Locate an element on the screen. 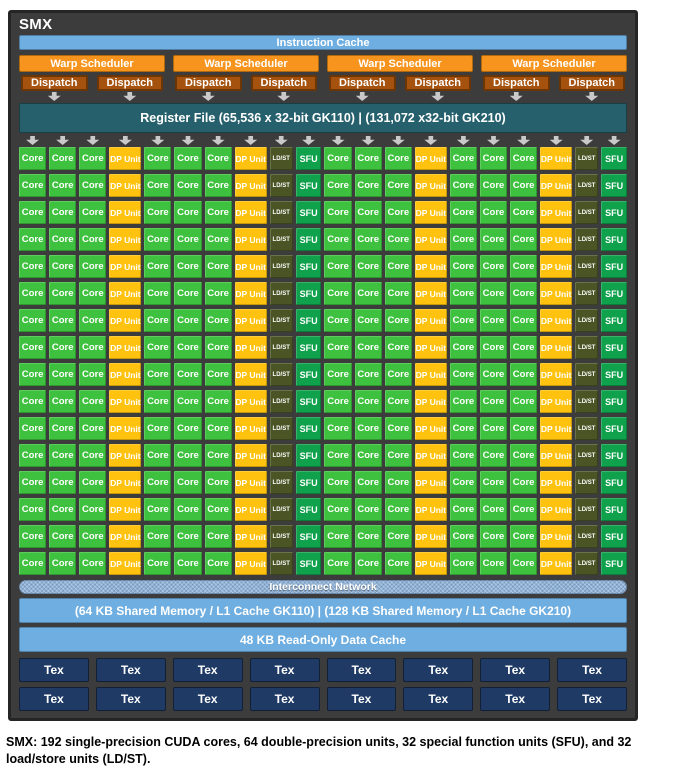  warp-scheduler-group: Warp Scheduler Dispatch Dispatch is located at coordinates (554, 78).